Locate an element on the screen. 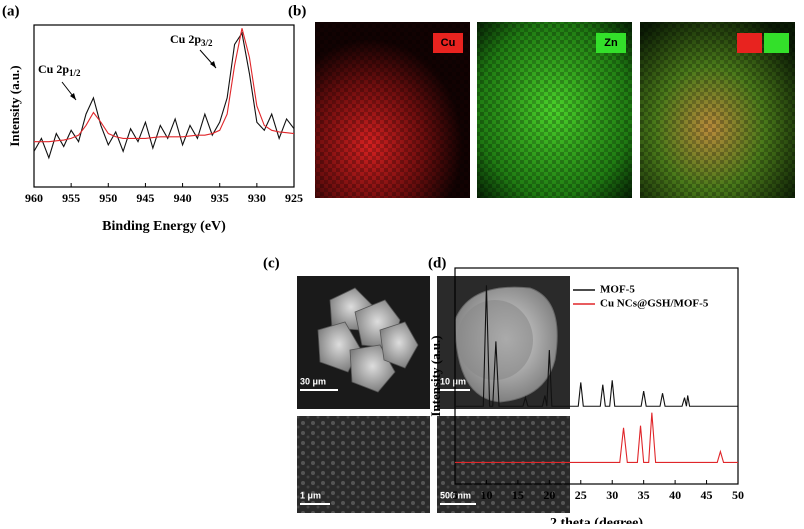 The height and width of the screenshot is (529, 804). annotation: Cu 2p1/2 is located at coordinates (59, 70).